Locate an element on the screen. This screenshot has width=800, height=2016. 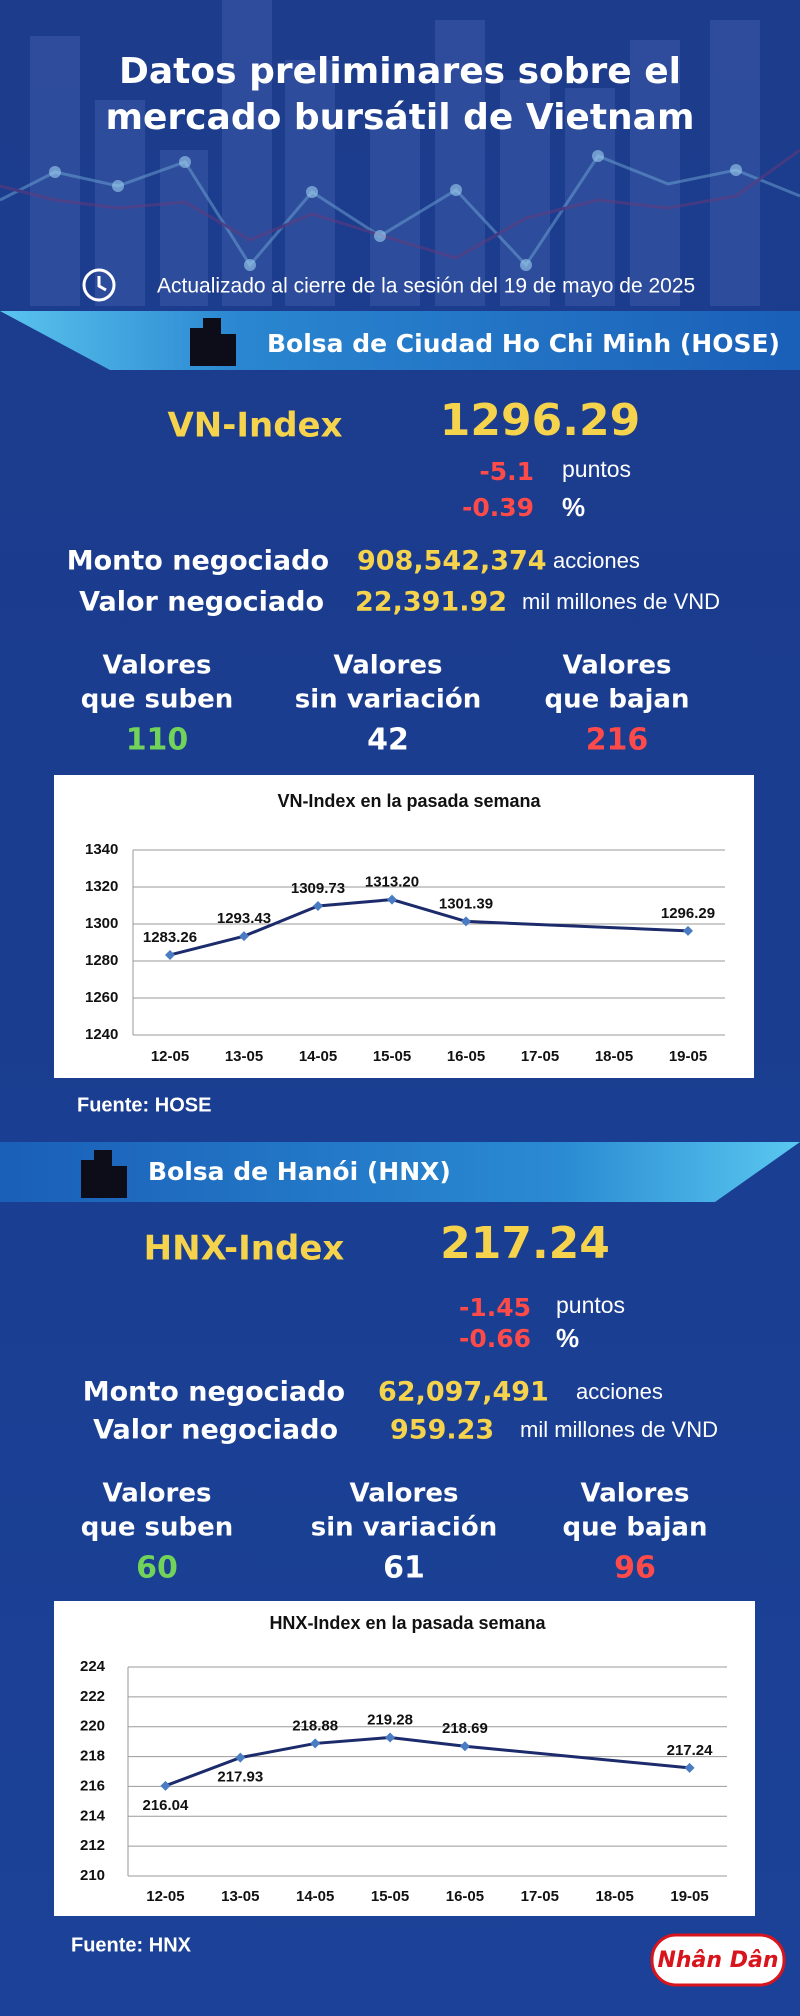
change-points: -5.1 is located at coordinates (506, 471).